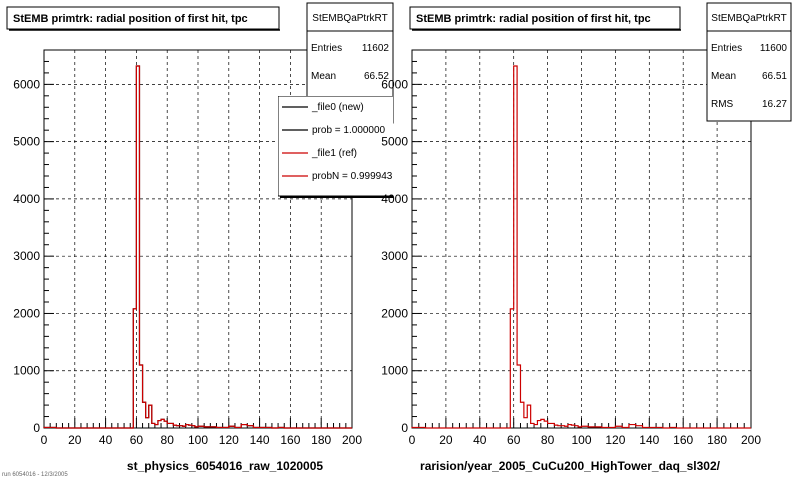 The image size is (800, 480). I want to click on stats-value: 66.52, so click(376, 76).